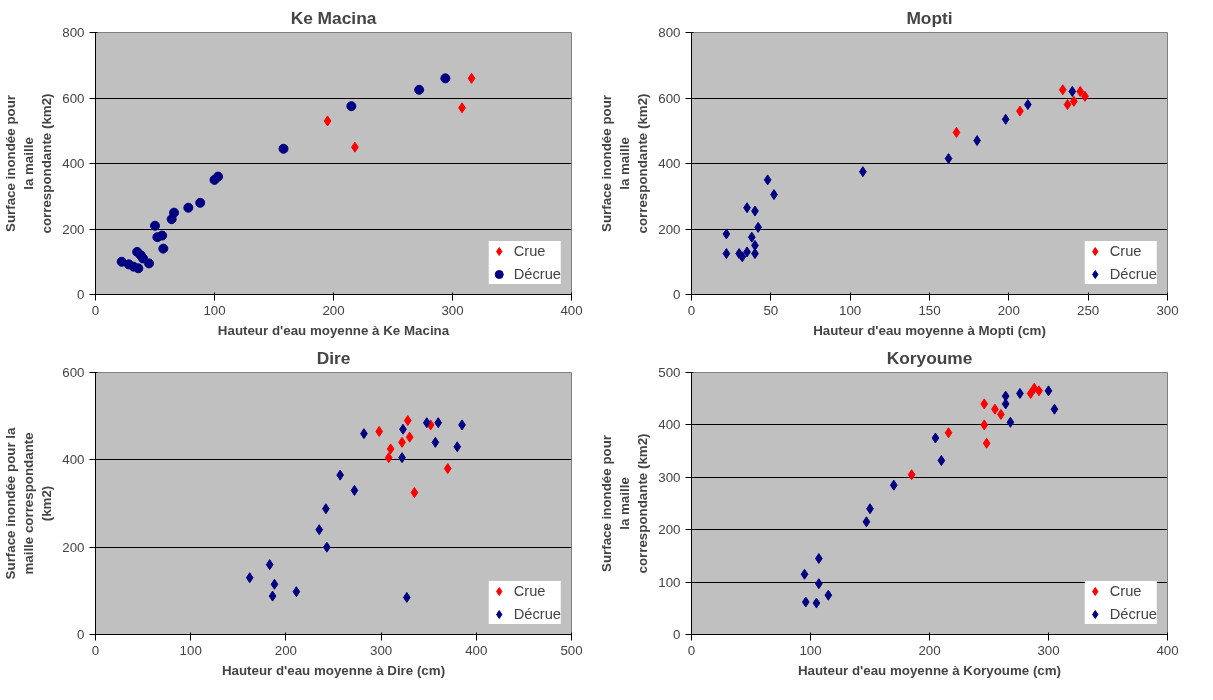  Describe the element at coordinates (929, 17) in the screenshot. I see `chart-title: Mopti` at that location.